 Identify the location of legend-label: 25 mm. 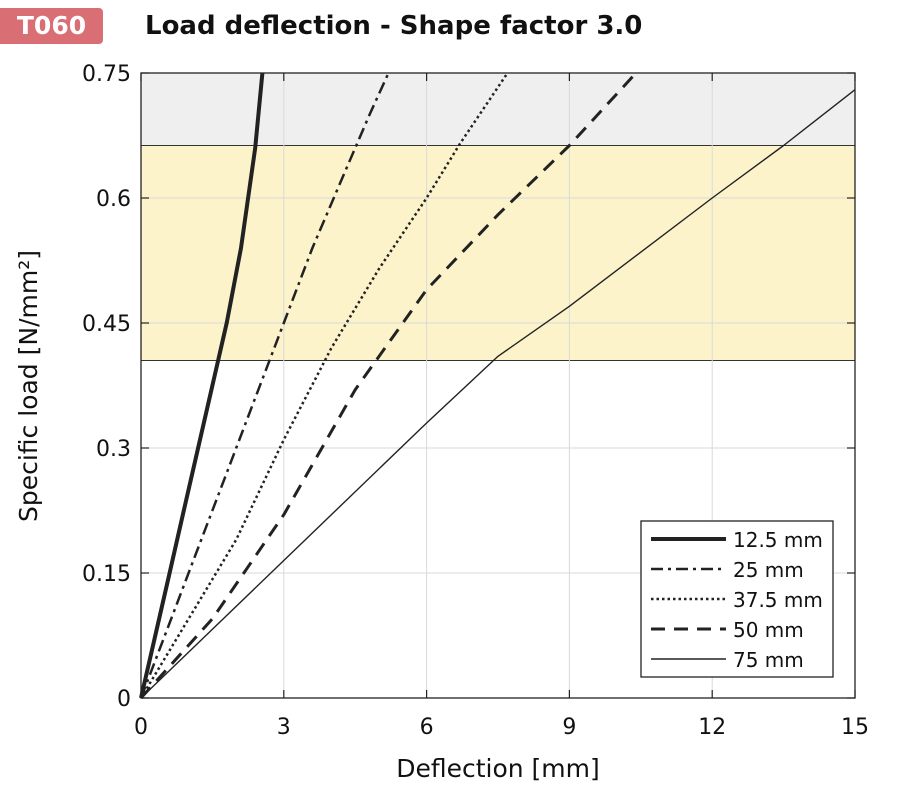
(768, 570).